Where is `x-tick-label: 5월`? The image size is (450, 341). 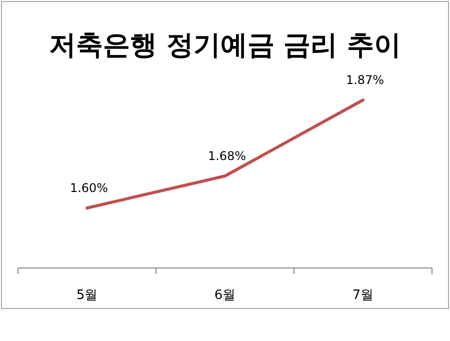 x-tick-label: 5월 is located at coordinates (87, 295).